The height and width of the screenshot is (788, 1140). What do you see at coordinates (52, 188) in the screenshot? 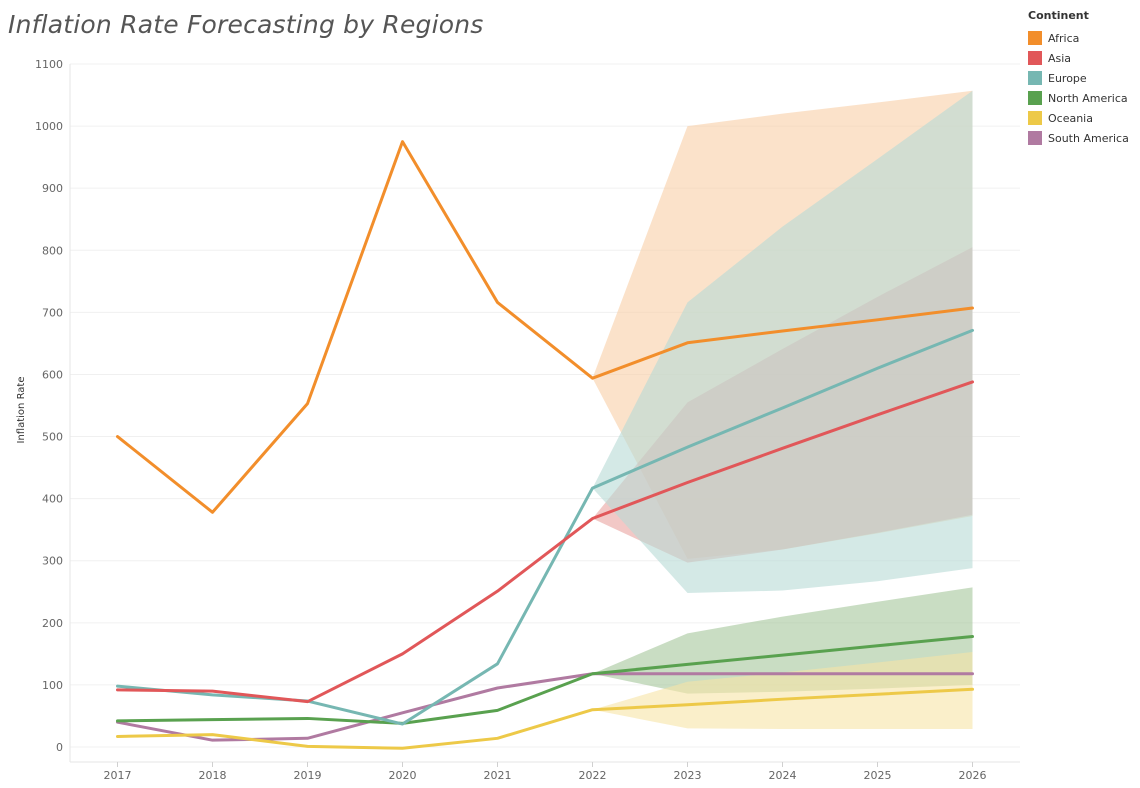
I see `y-tick-label: 900` at bounding box center [52, 188].